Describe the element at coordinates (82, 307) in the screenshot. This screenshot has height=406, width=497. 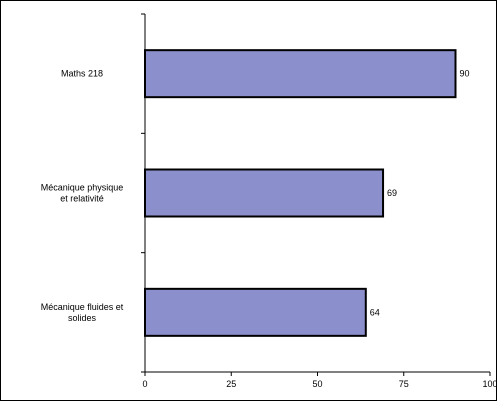
I see `category-label-line: Mécanique fluides et` at that location.